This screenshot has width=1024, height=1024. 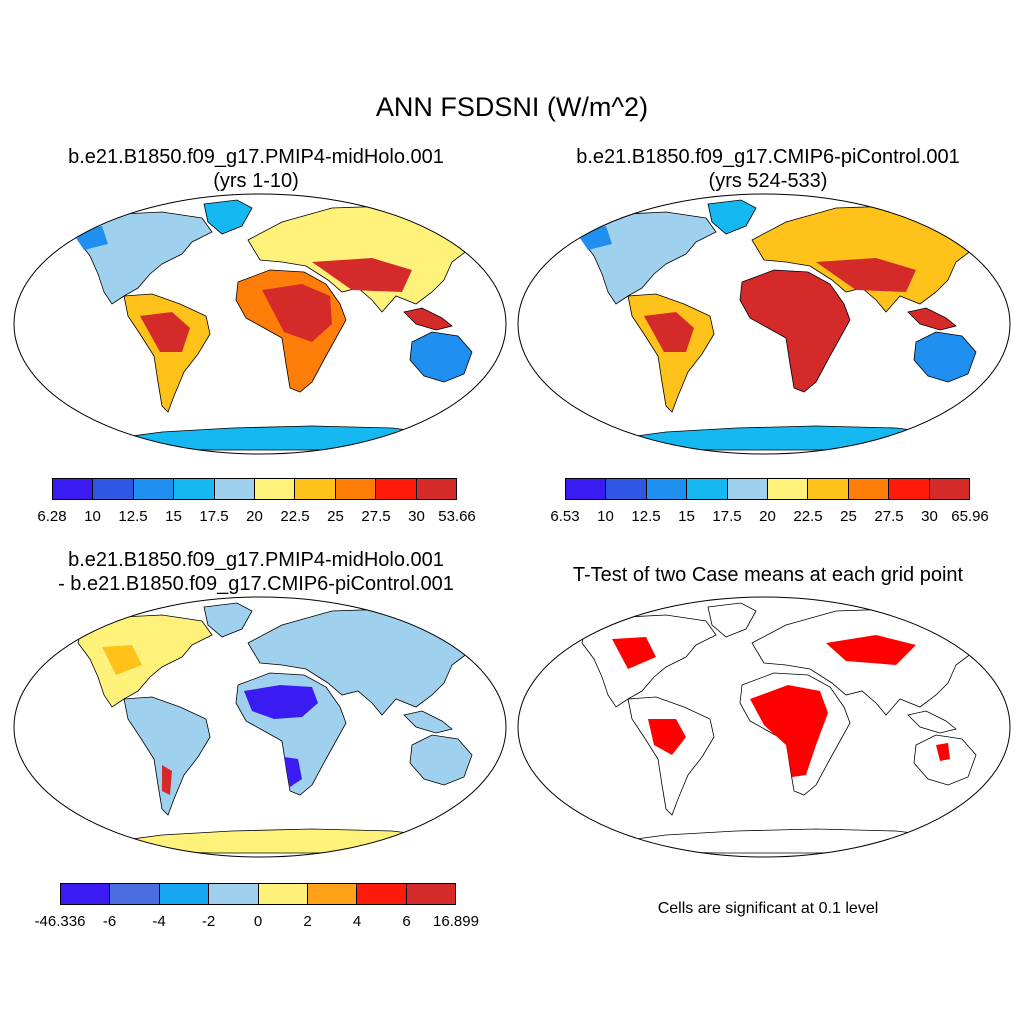 What do you see at coordinates (281, 702) in the screenshot?
I see `region-sahel-low` at bounding box center [281, 702].